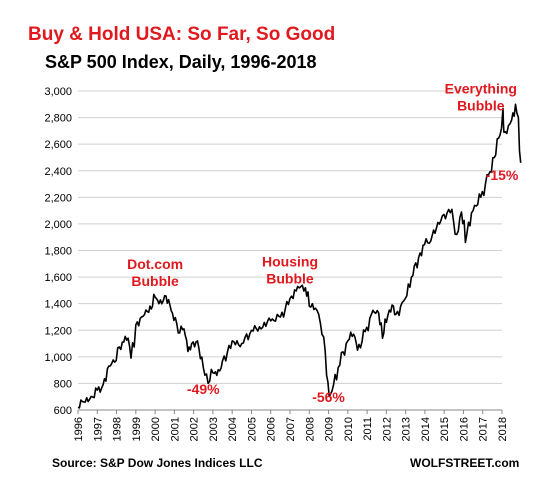 This screenshot has width=549, height=489. Describe the element at coordinates (330, 429) in the screenshot. I see `x-tick-label: 2009` at that location.